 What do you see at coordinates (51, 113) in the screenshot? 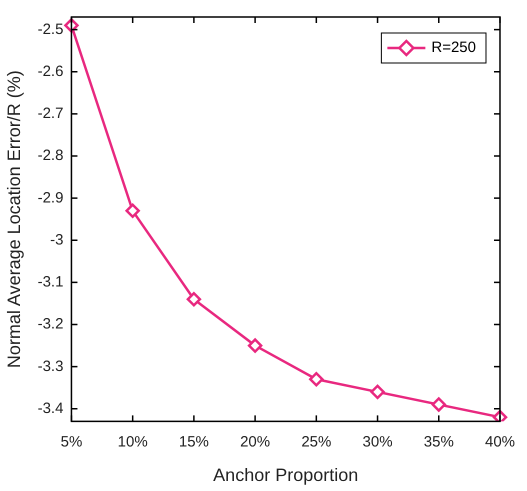
I see `y-tick-label: -2.7` at bounding box center [51, 113].